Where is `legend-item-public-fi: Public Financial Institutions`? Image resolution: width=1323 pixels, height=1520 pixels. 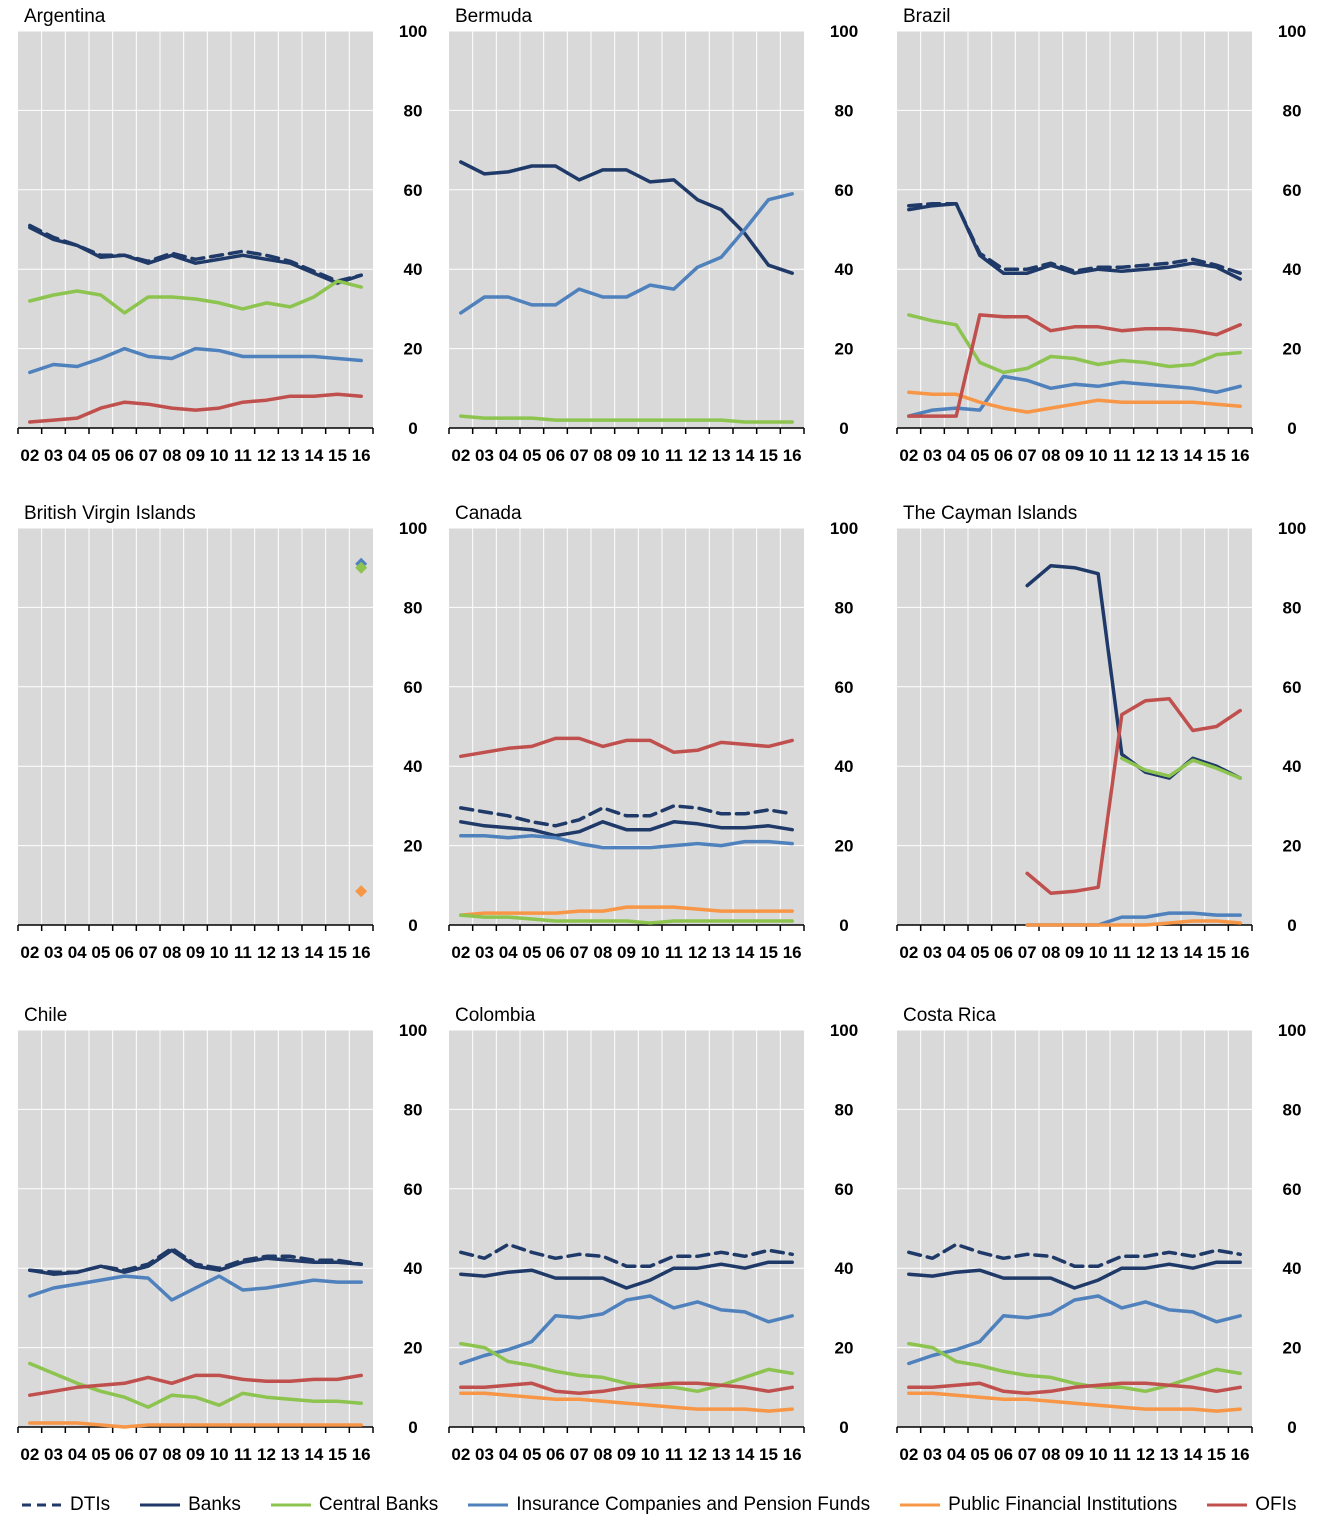
legend-item-public-fi: Public Financial Institutions is located at coordinates (1038, 1505).